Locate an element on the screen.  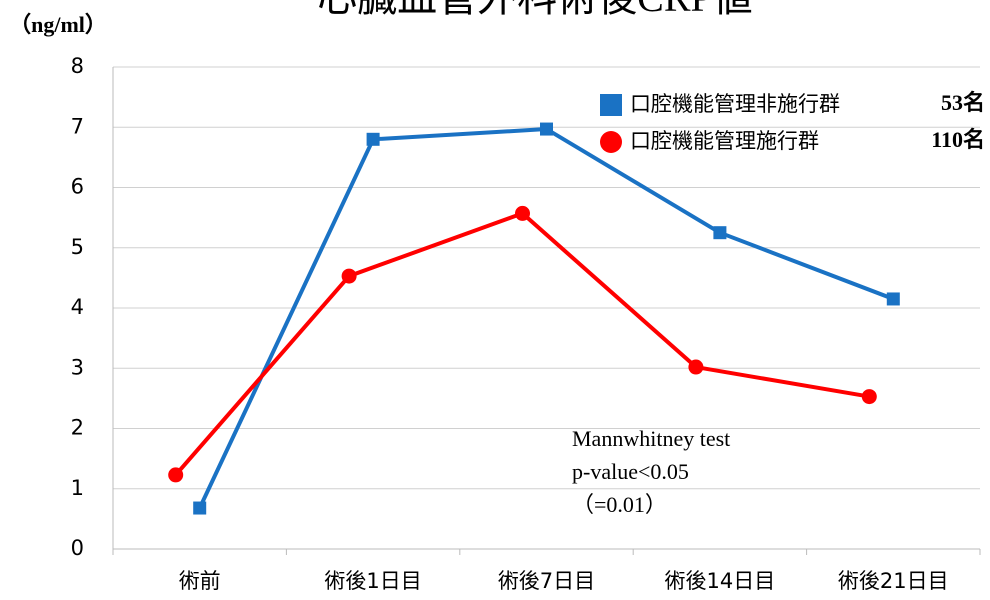
y-axis-label: （ng/ml） is located at coordinates (58, 24).